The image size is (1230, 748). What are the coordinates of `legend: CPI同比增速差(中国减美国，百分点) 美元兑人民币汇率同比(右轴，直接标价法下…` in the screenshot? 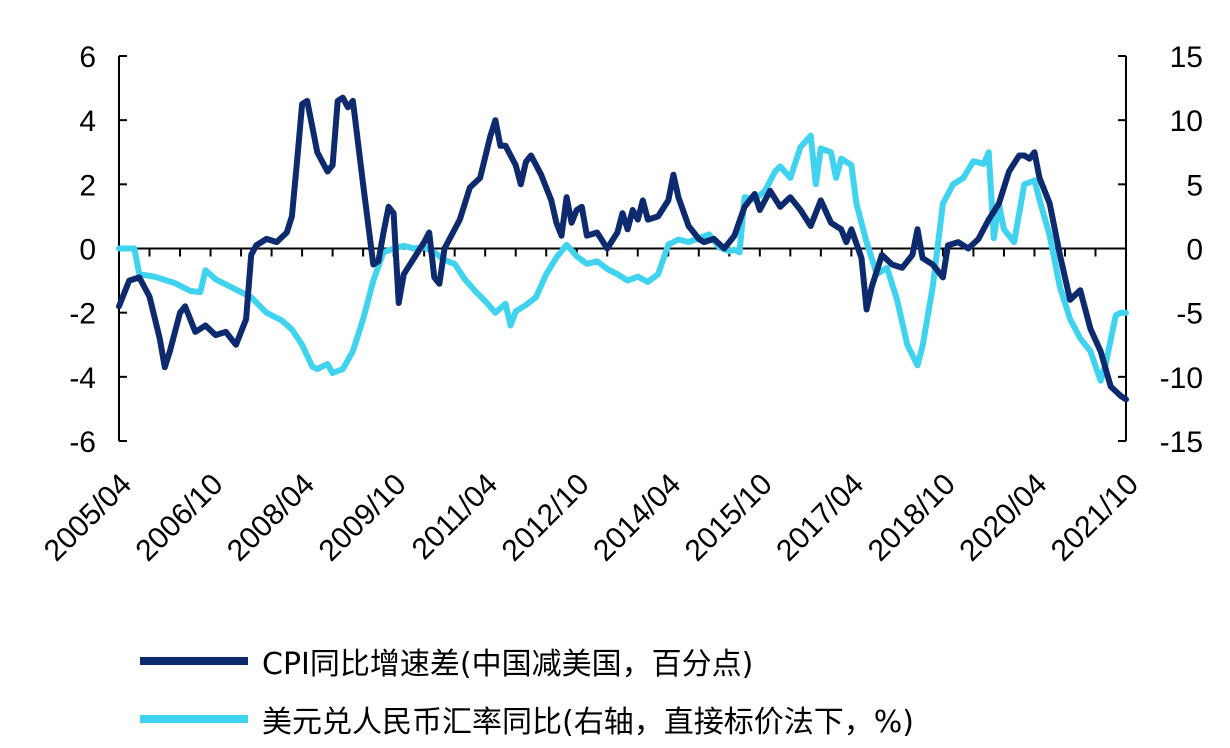 It's located at (527, 690).